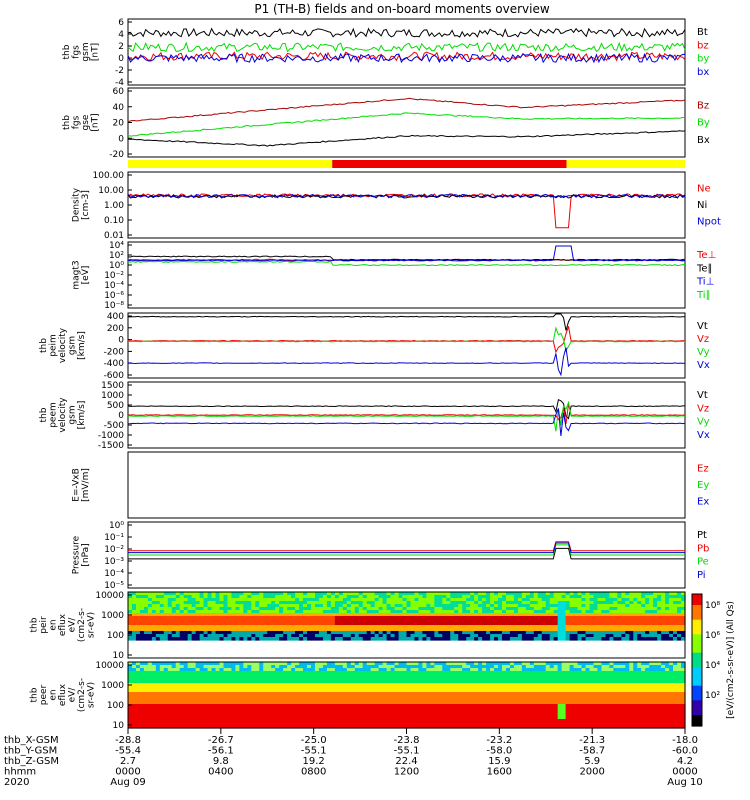 This screenshot has height=800, width=750. What do you see at coordinates (114, 364) in the screenshot?
I see `y-tick-label: -400` at bounding box center [114, 364].